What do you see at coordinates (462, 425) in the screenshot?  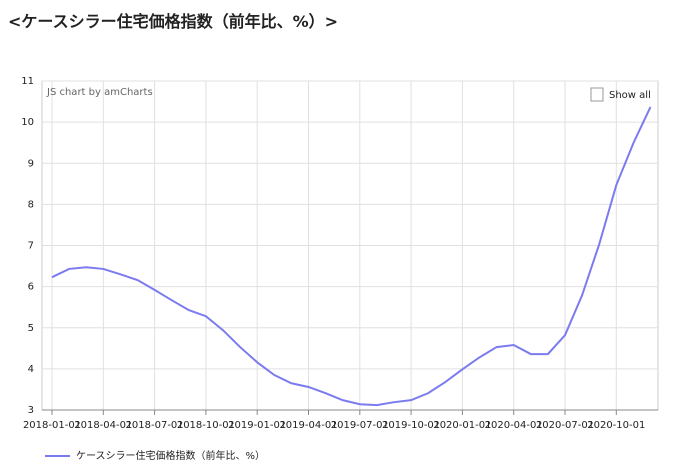 I see `x-tick-label: 2020-01-01` at bounding box center [462, 425].